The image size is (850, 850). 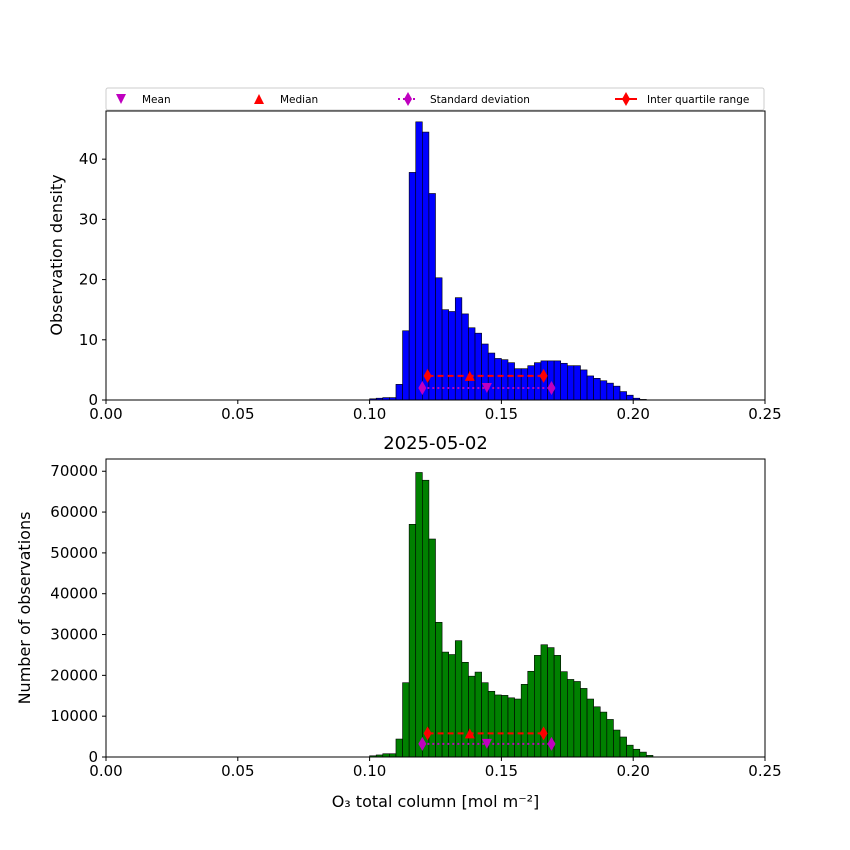 I want to click on legend-mean-marker, so click(x=121, y=99).